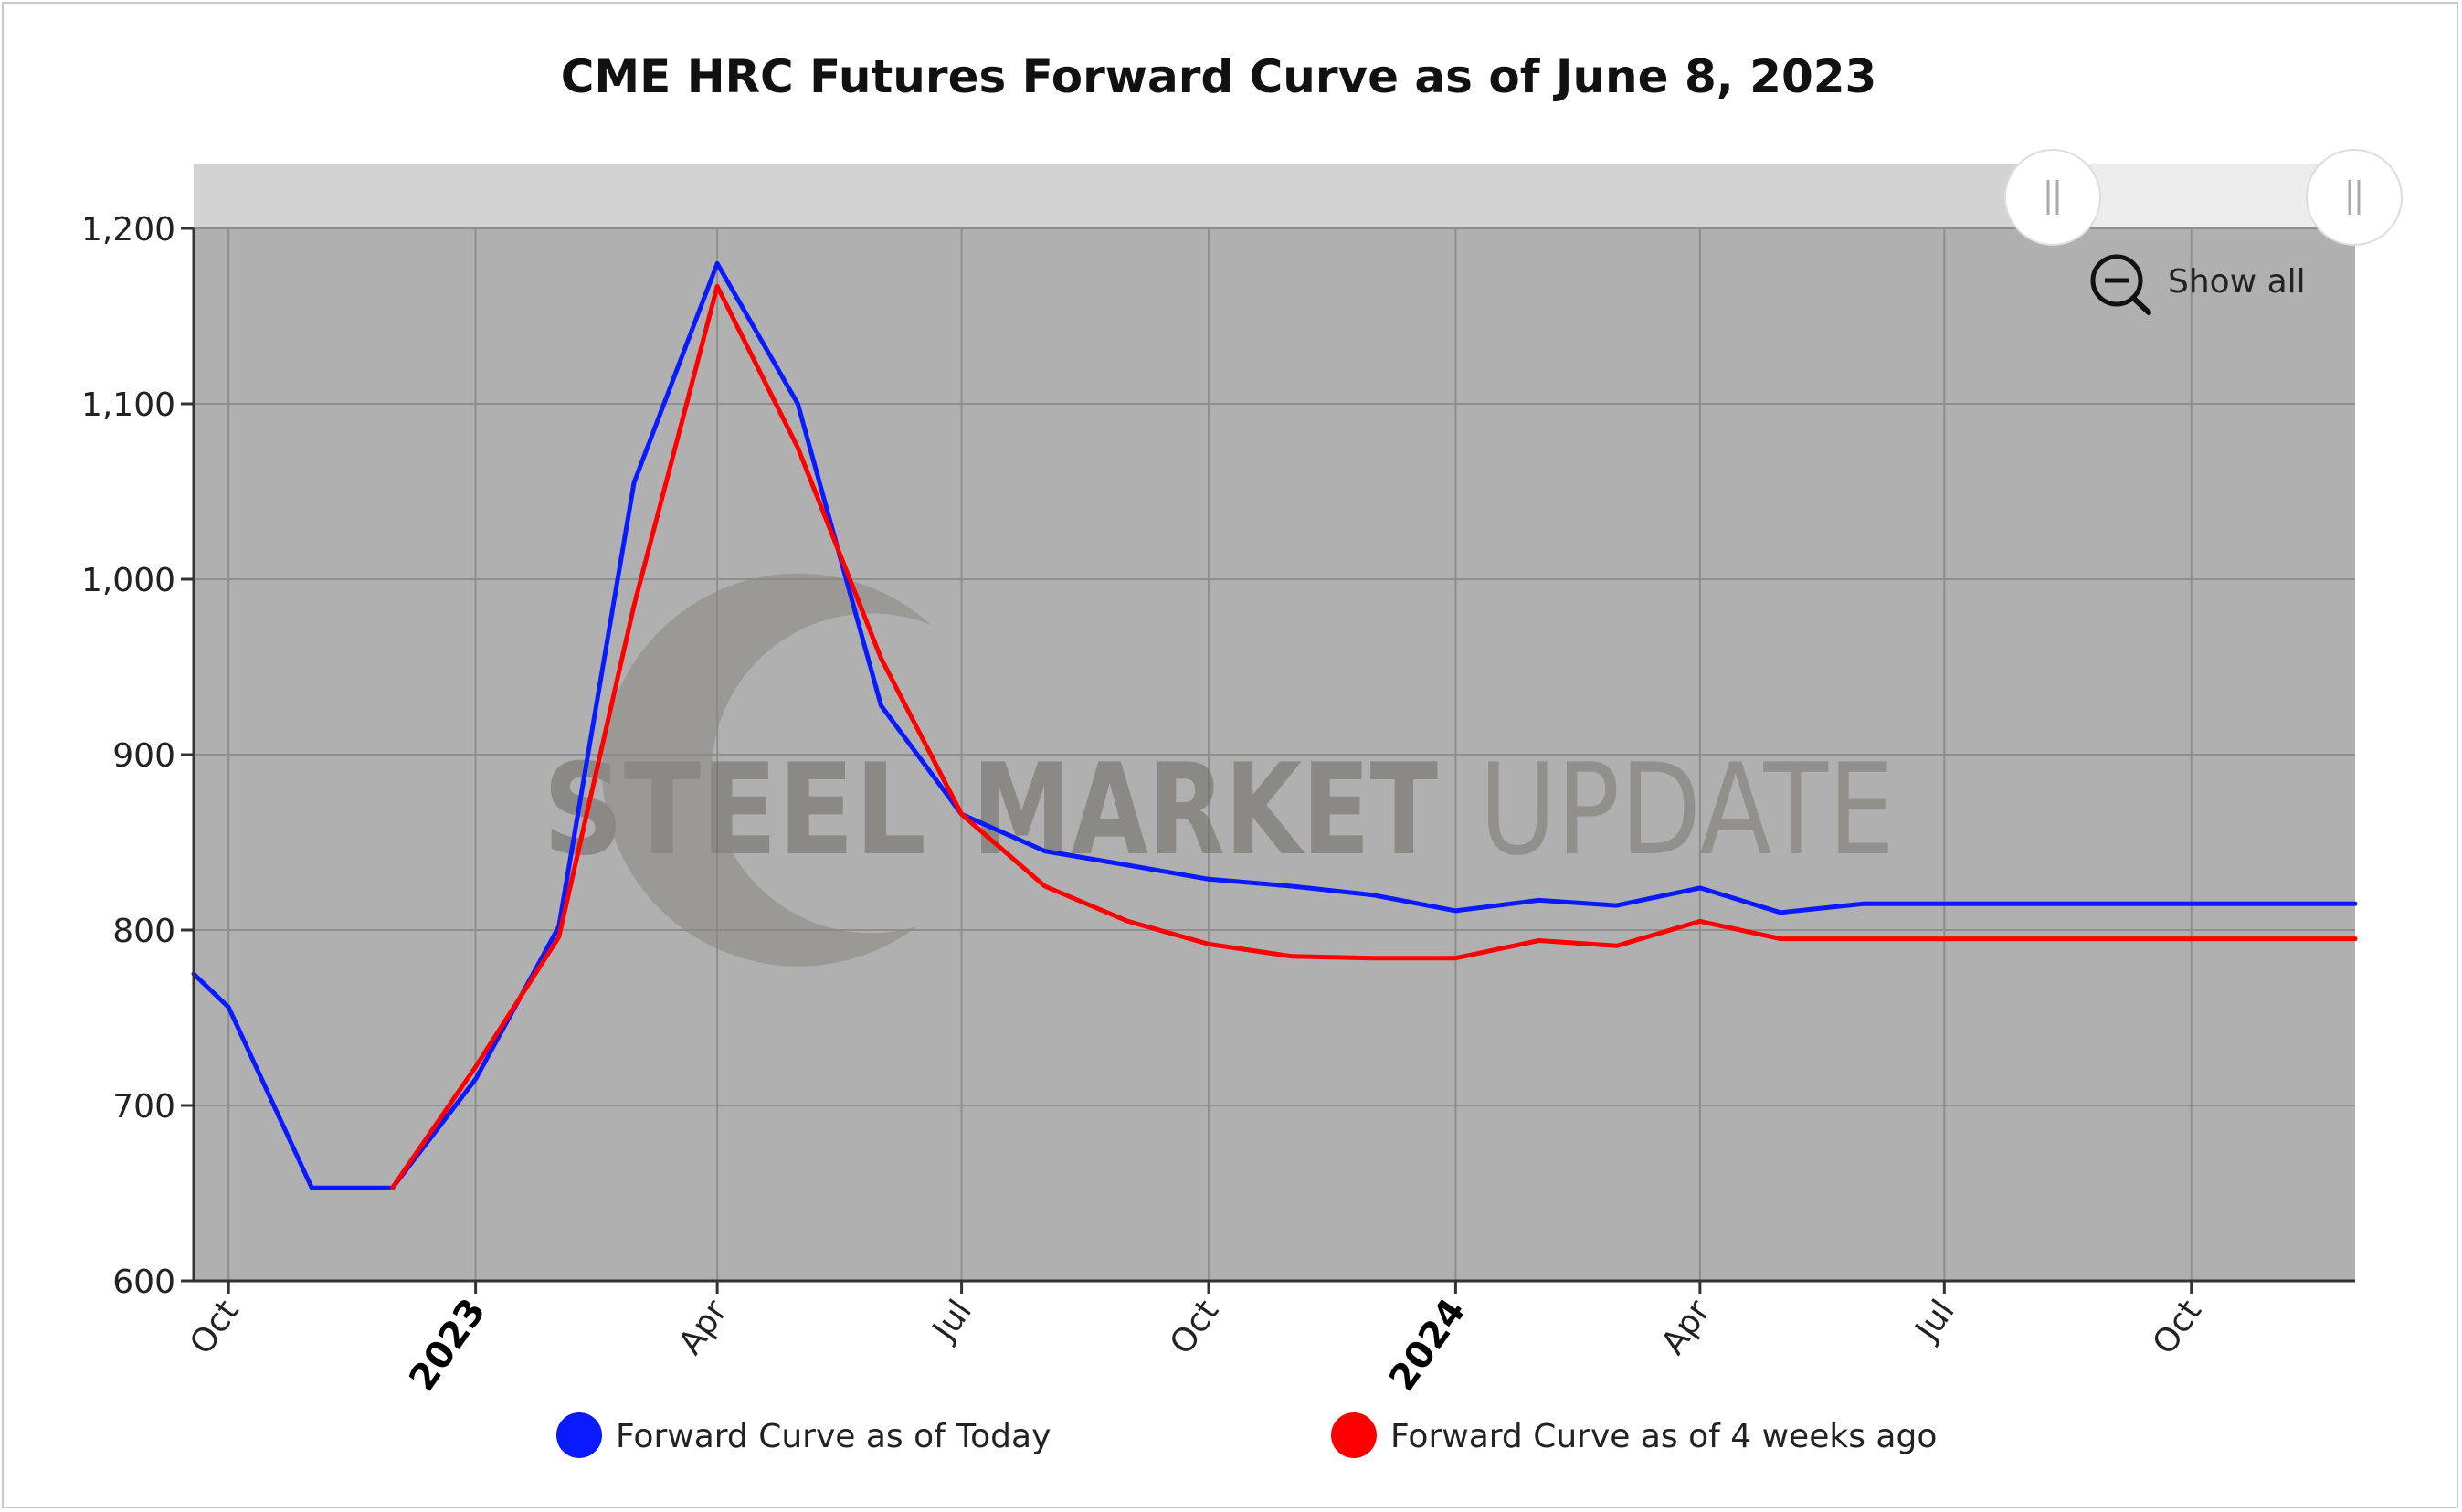  I want to click on range-scrollbar-track, so click(1274, 196).